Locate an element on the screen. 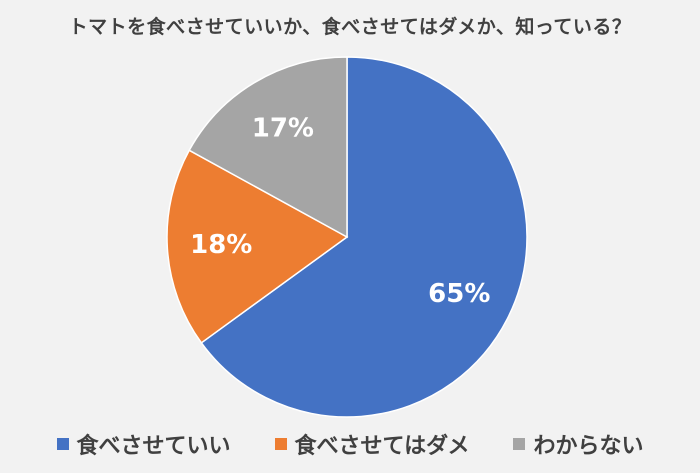 The width and height of the screenshot is (700, 473). data-label-1: 65% is located at coordinates (459, 294).